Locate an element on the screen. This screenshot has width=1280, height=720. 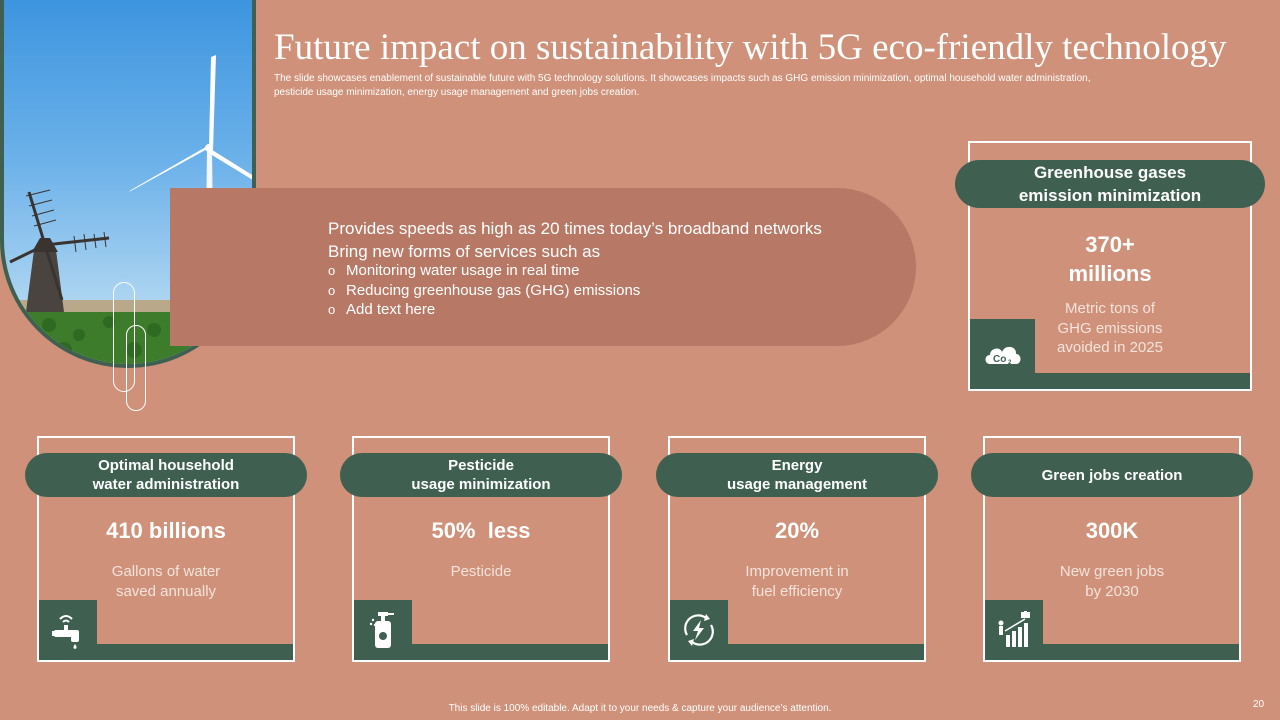
jobs-card-header: Green jobs creation is located at coordinates (1112, 475).